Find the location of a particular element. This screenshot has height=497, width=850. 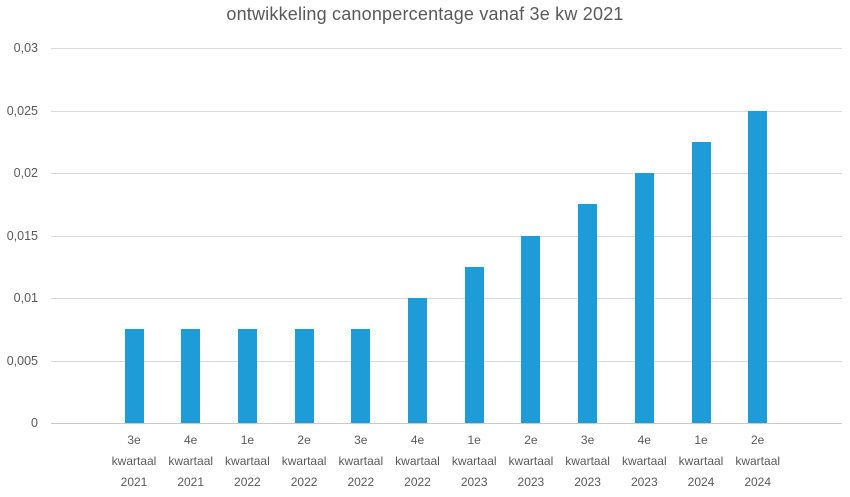

x-category-label: 4e kwartaal 2023 is located at coordinates (644, 461).